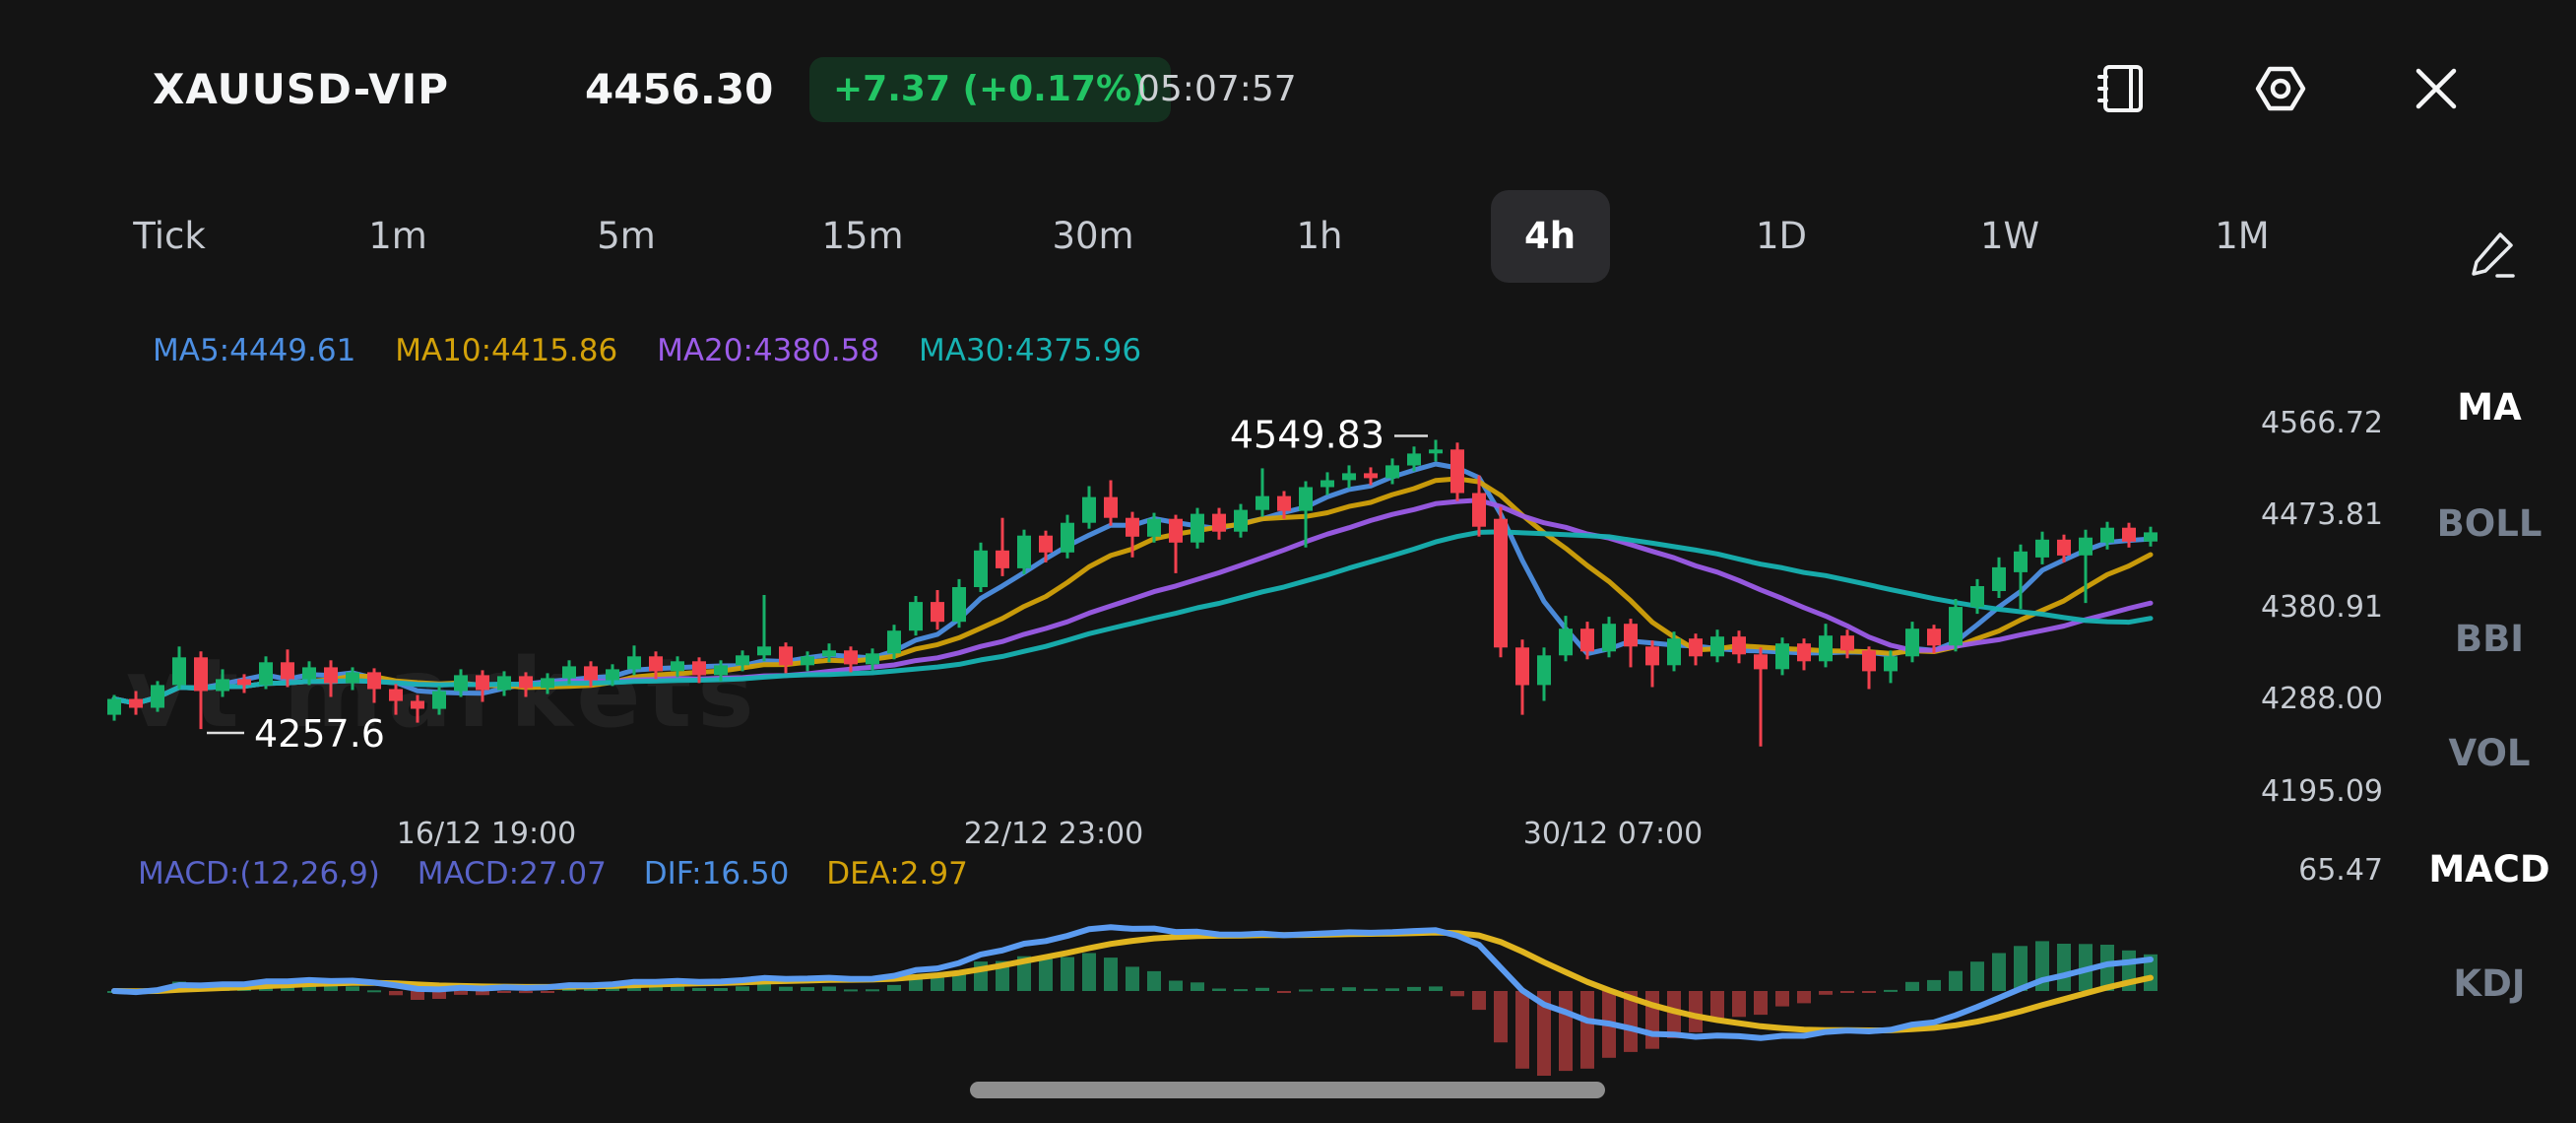  I want to click on active-tab-pill, so click(1550, 236).